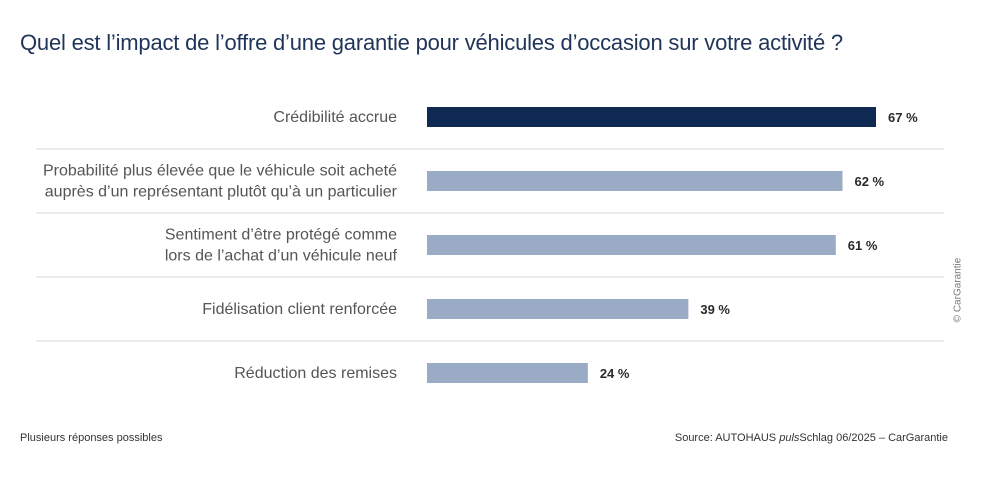 The image size is (1000, 488). Describe the element at coordinates (315, 373) in the screenshot. I see `category-label: Réduction des remises` at that location.